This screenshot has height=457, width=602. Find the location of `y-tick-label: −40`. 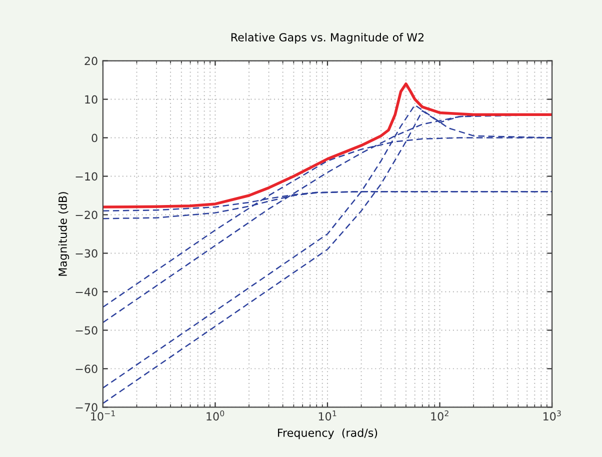

y-tick-label: −40 is located at coordinates (87, 292).